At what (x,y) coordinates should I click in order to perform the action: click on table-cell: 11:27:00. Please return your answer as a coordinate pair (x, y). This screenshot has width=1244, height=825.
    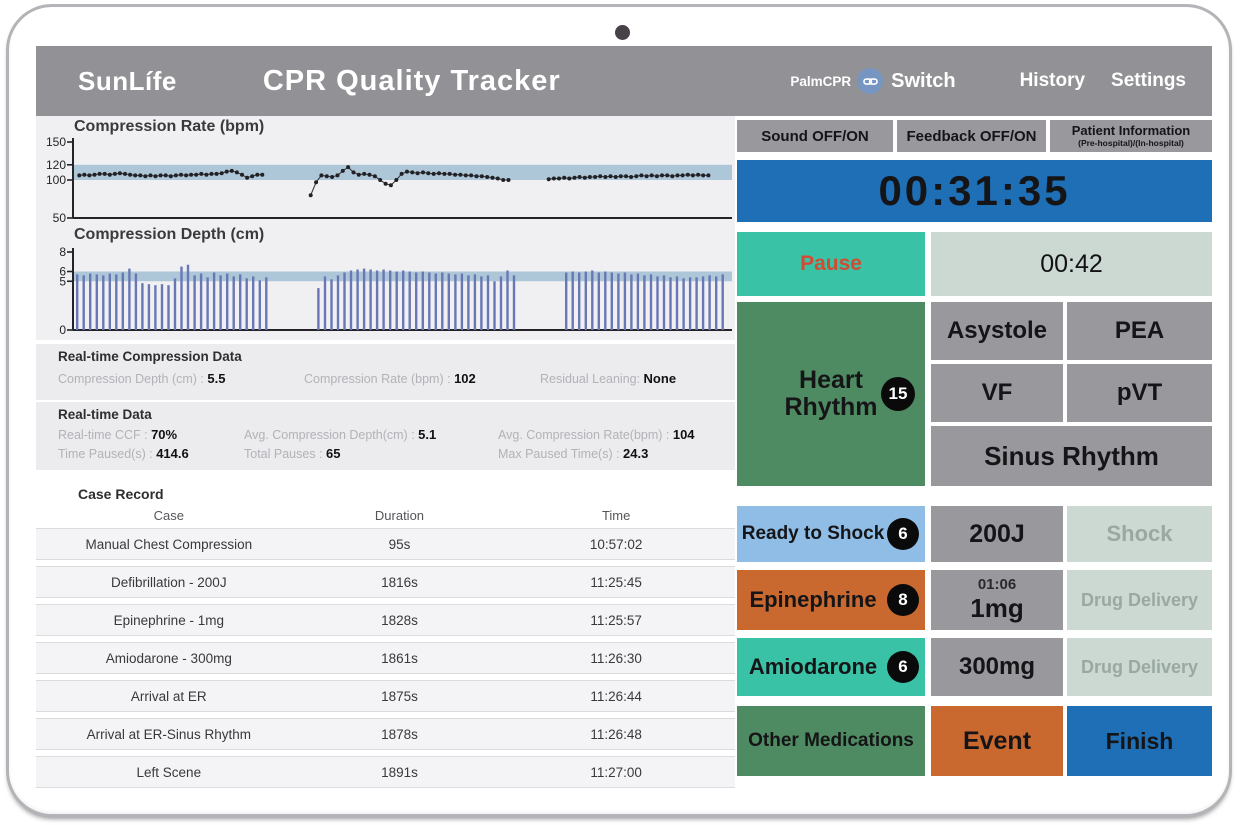
    Looking at the image, I should click on (616, 772).